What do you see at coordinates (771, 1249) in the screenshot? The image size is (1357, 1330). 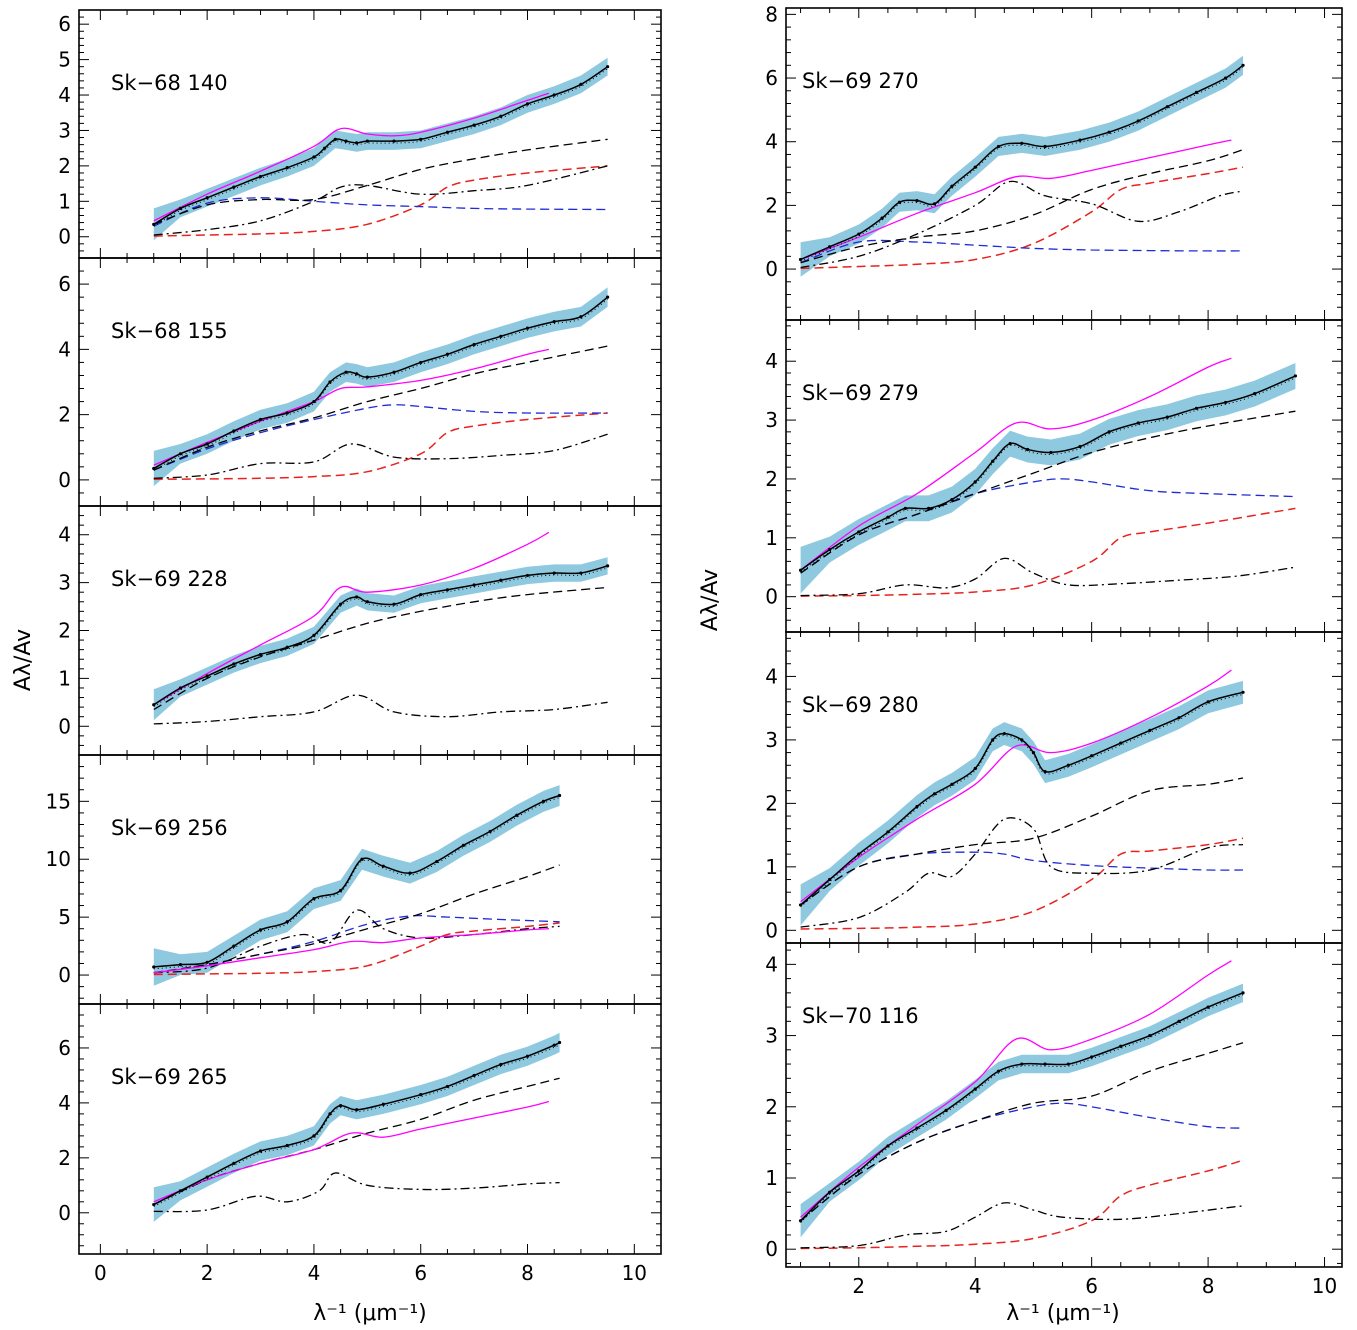 I see `y-tick-label: 0` at bounding box center [771, 1249].